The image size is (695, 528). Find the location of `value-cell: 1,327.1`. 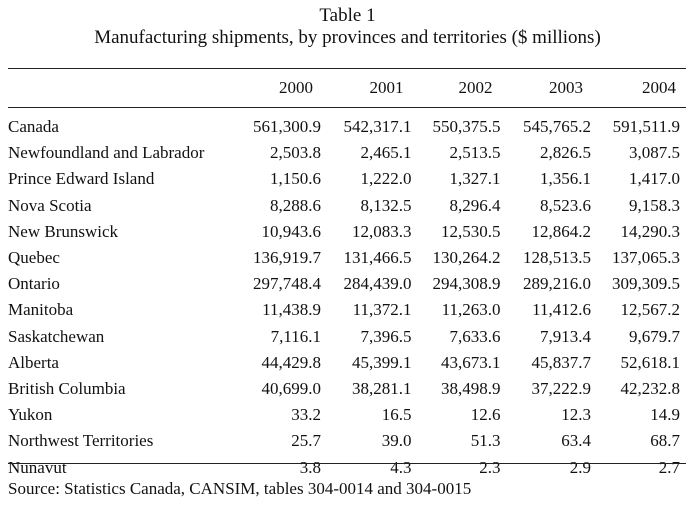

value-cell: 1,327.1 is located at coordinates (475, 179).